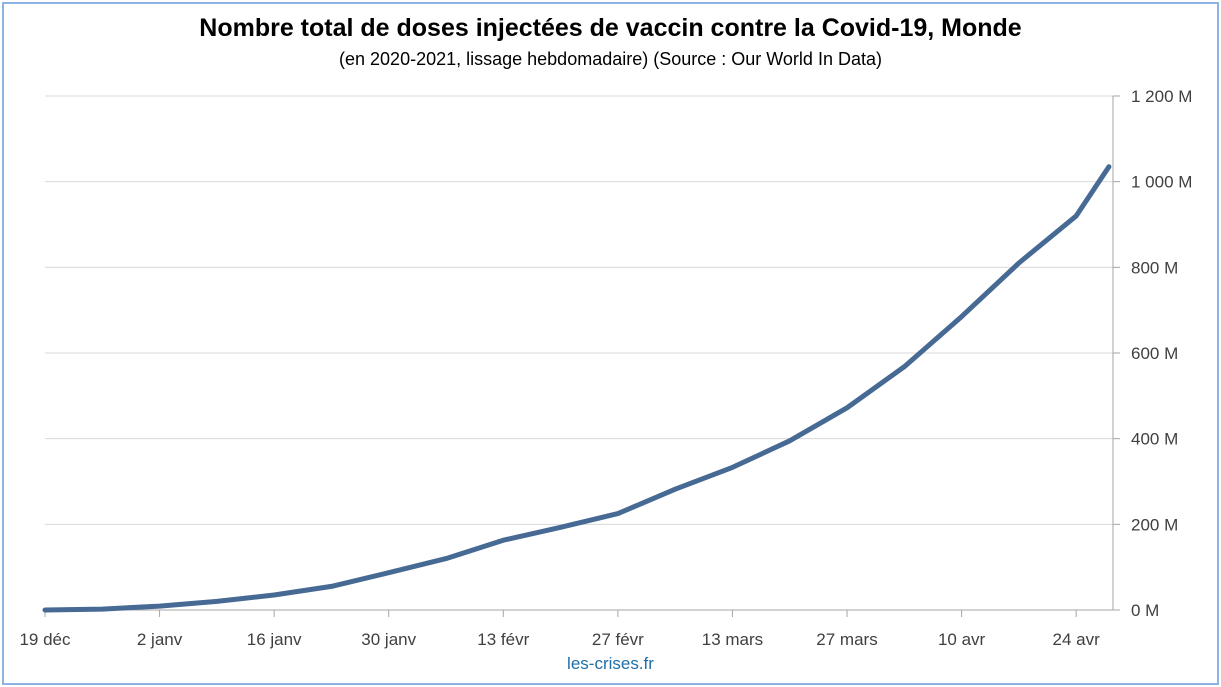  Describe the element at coordinates (1077, 639) in the screenshot. I see `x-tick-label: 24 avr` at that location.